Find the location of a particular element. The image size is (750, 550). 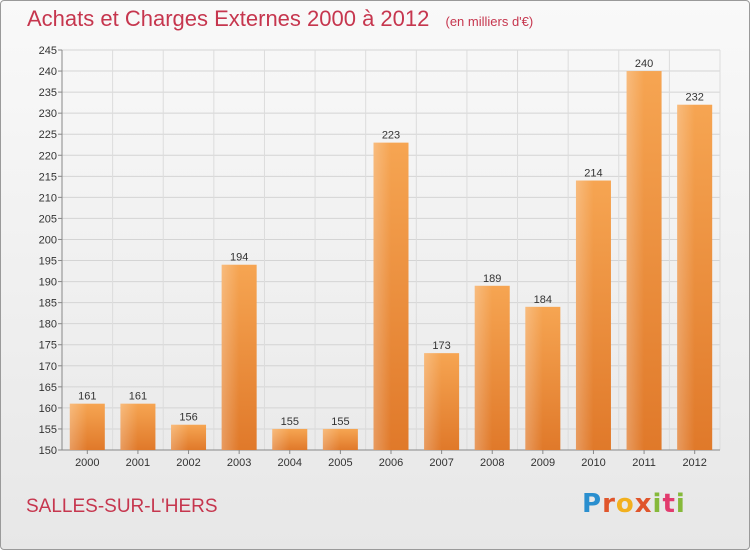

x-tick-label: 2010 is located at coordinates (593, 463).